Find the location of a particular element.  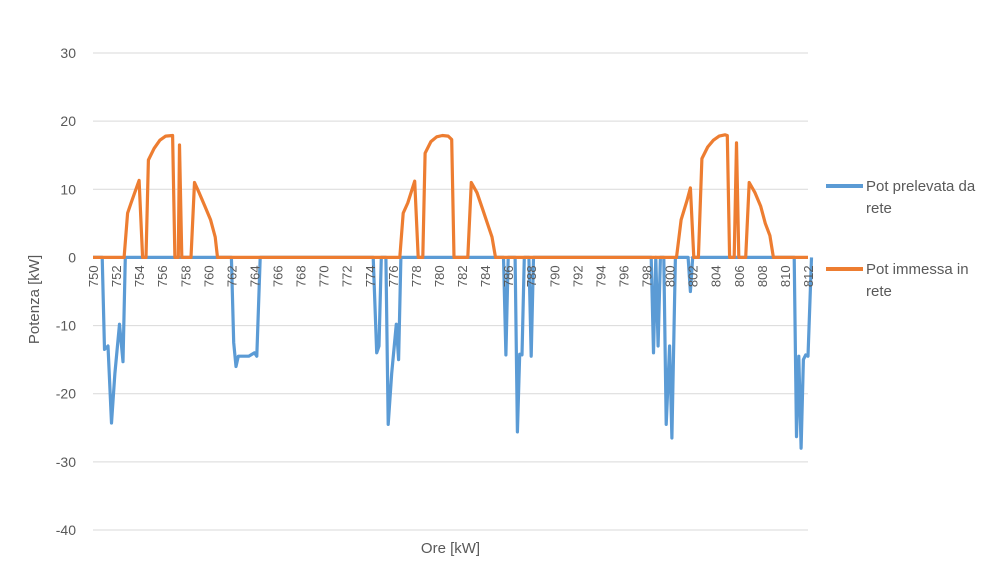

y-tick-label: -20 is located at coordinates (66, 394).